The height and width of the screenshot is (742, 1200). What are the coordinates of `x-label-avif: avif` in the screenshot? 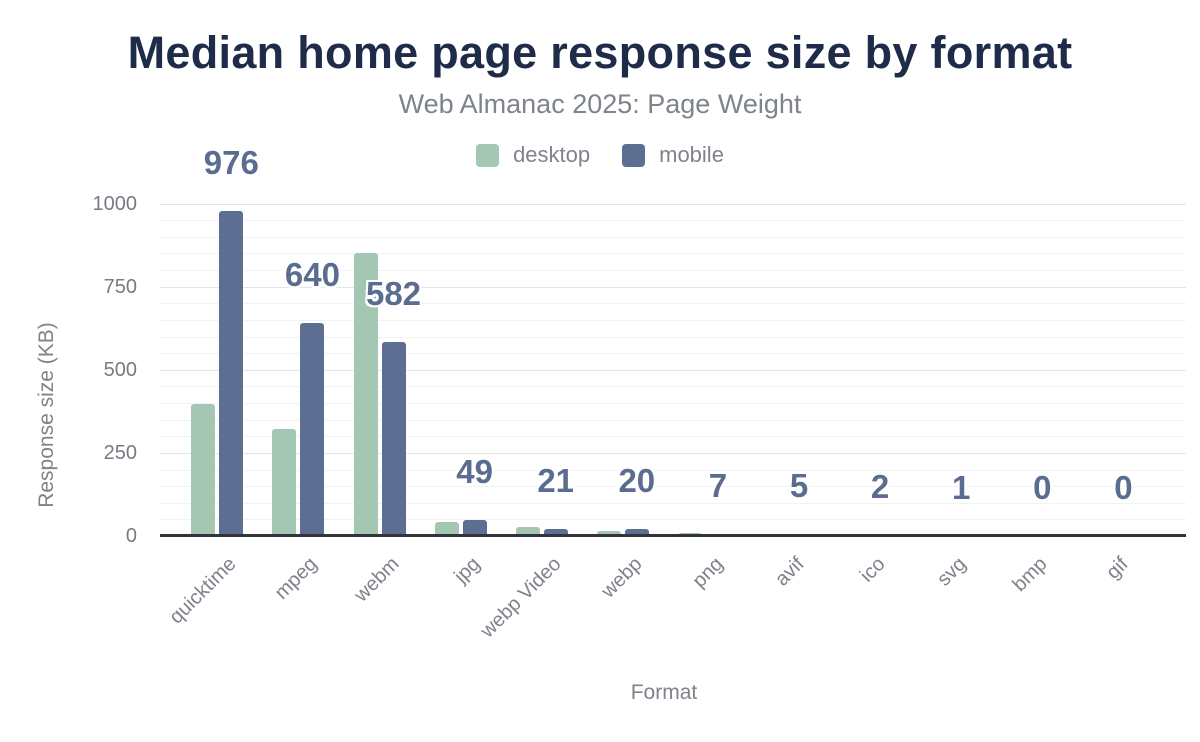 It's located at (789, 572).